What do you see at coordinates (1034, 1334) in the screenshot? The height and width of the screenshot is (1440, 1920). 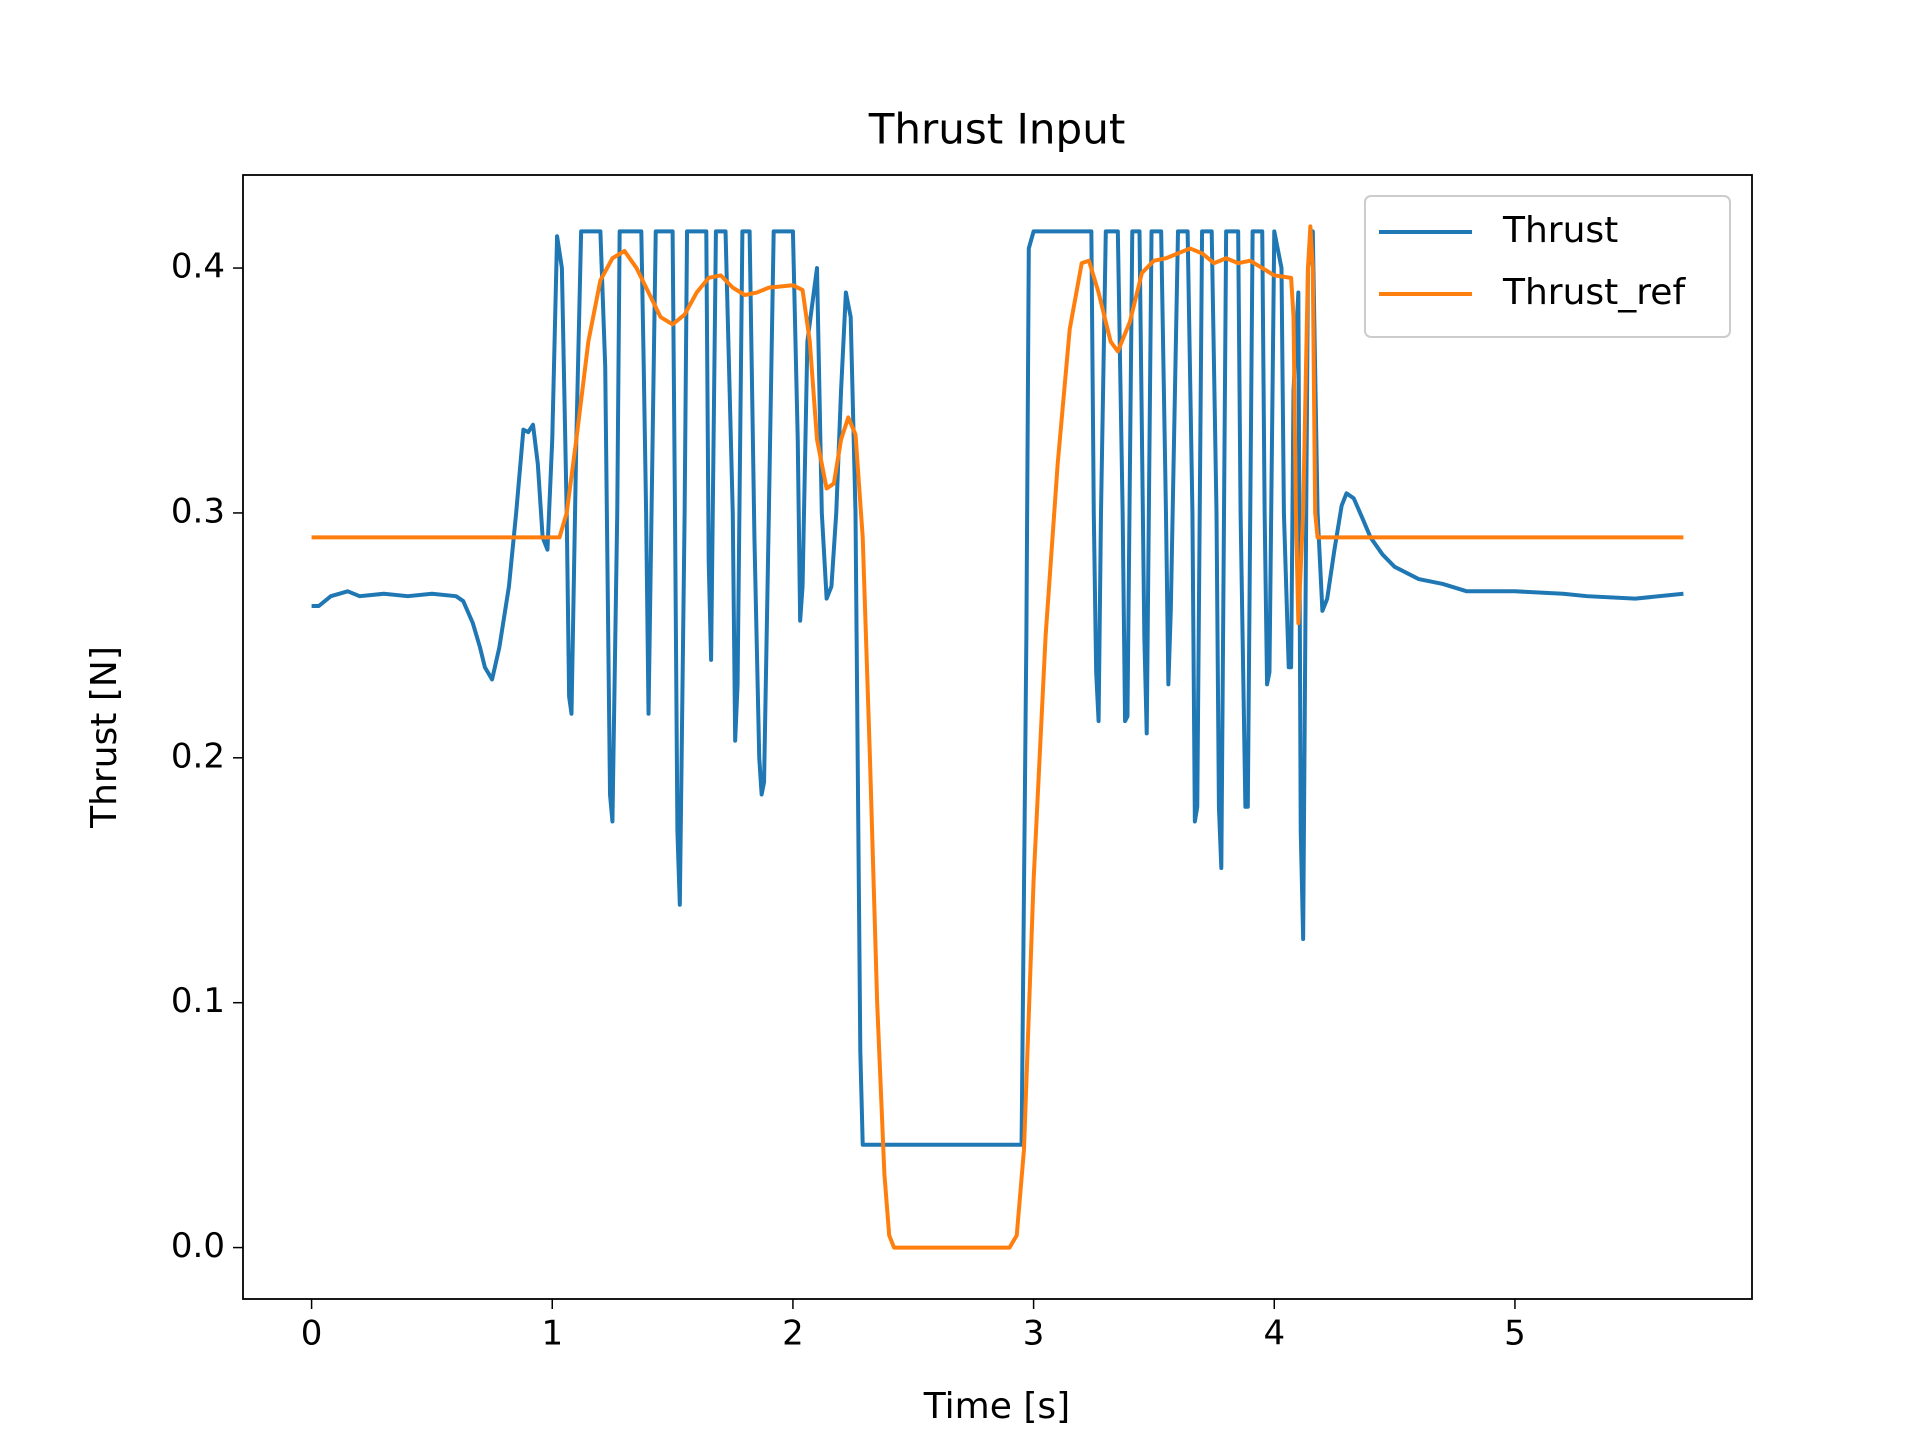 I see `x-tick-label: 3` at bounding box center [1034, 1334].